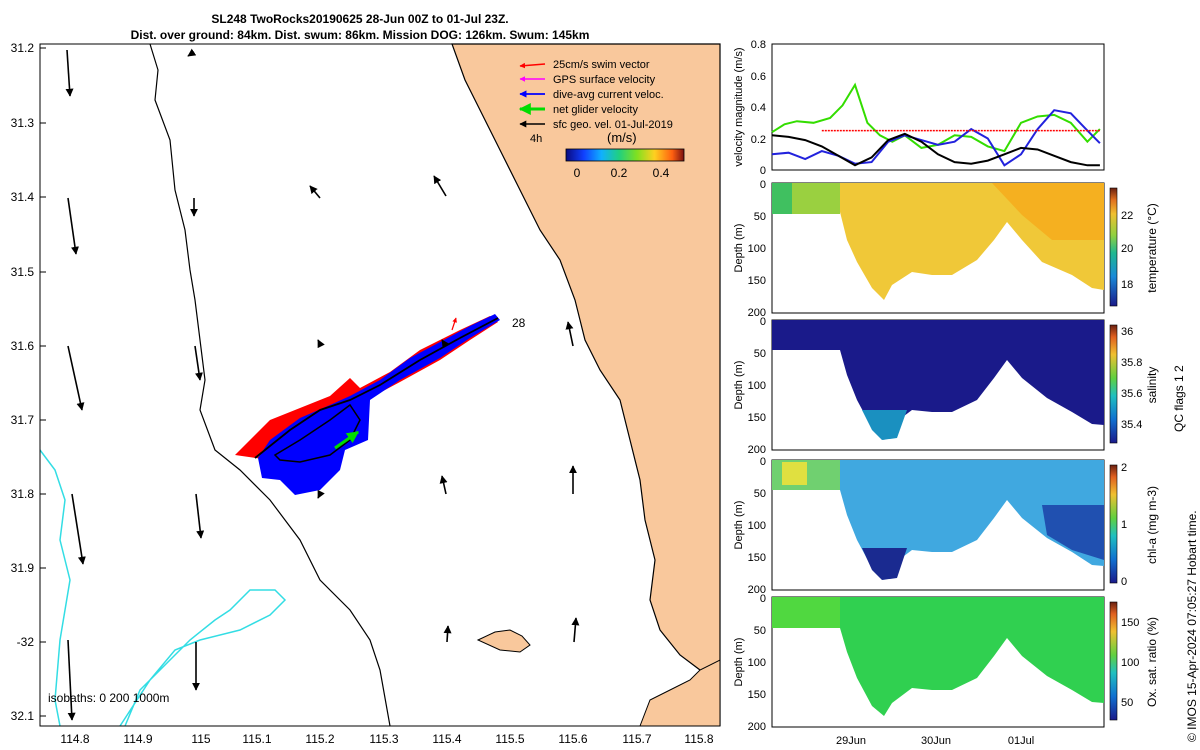  I want to click on colorbar-unit: (m/s), so click(622, 137).